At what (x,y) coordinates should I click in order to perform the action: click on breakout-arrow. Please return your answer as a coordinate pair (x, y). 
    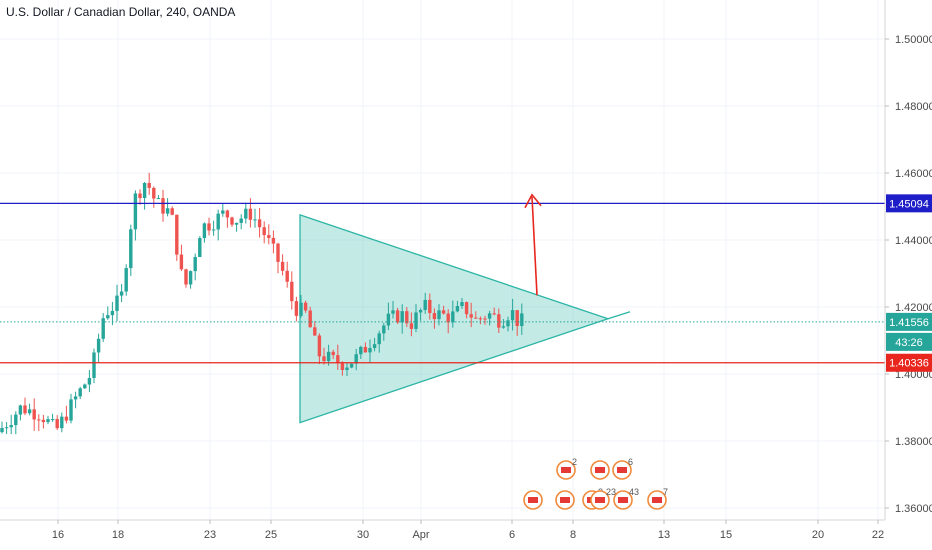
    Looking at the image, I should click on (533, 244).